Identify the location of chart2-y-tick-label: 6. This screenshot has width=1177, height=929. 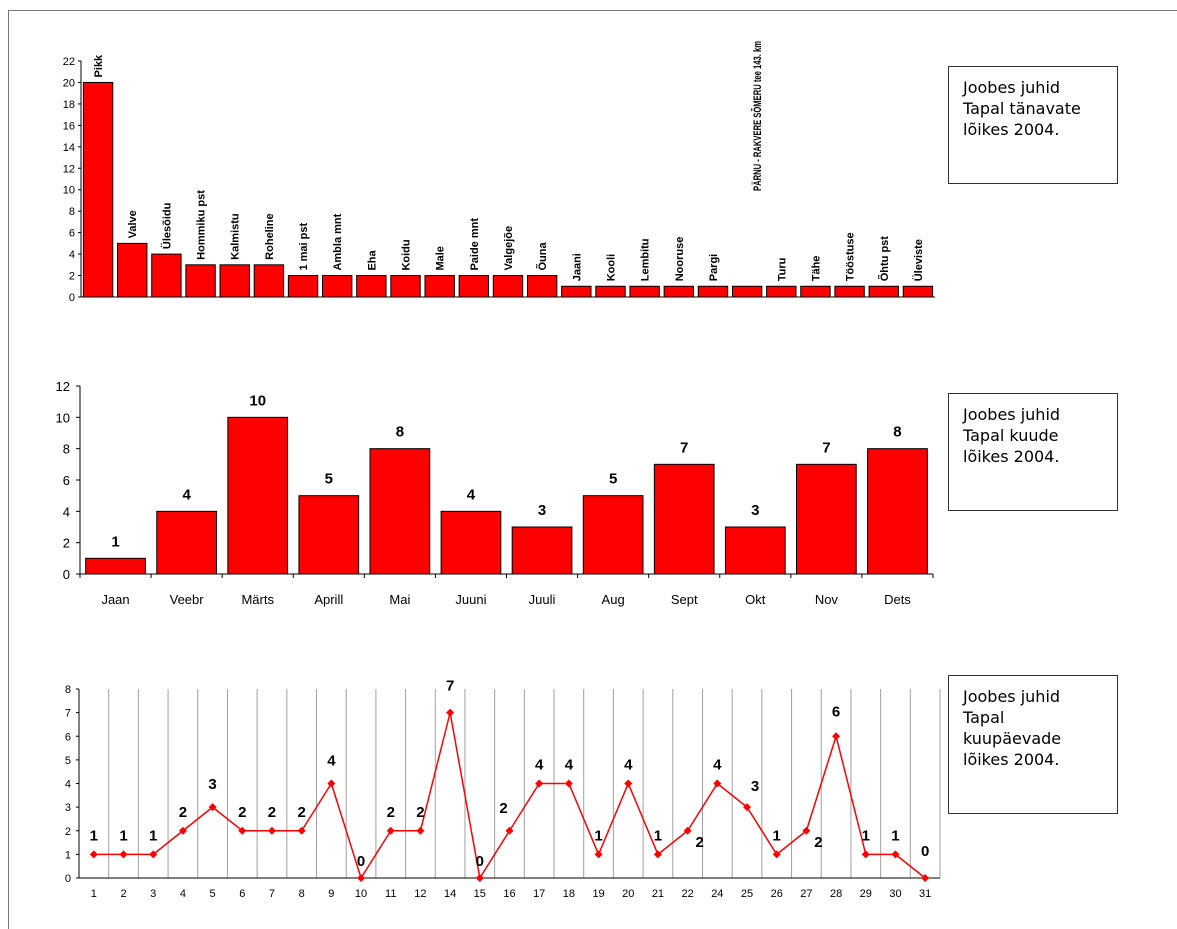
(66, 480).